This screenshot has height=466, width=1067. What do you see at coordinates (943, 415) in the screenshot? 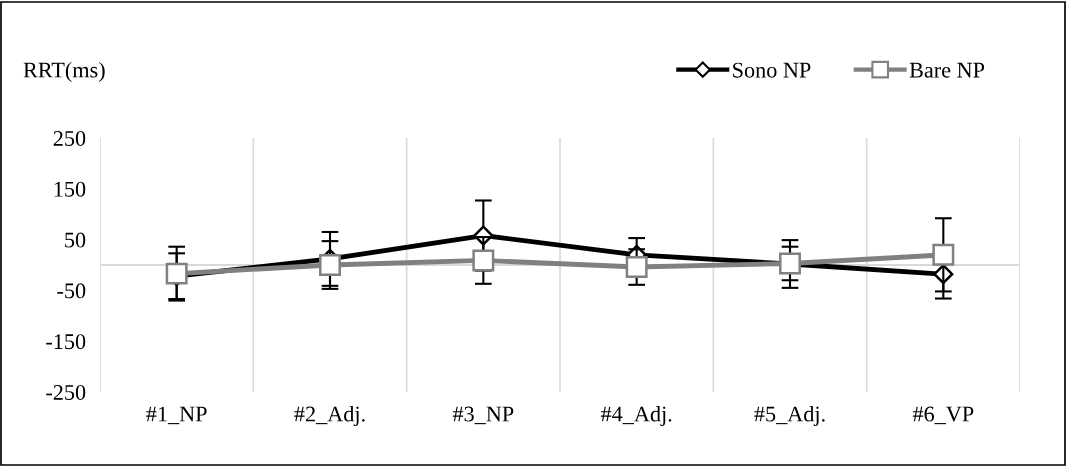
I see `x-tick-label: #6_VP` at bounding box center [943, 415].